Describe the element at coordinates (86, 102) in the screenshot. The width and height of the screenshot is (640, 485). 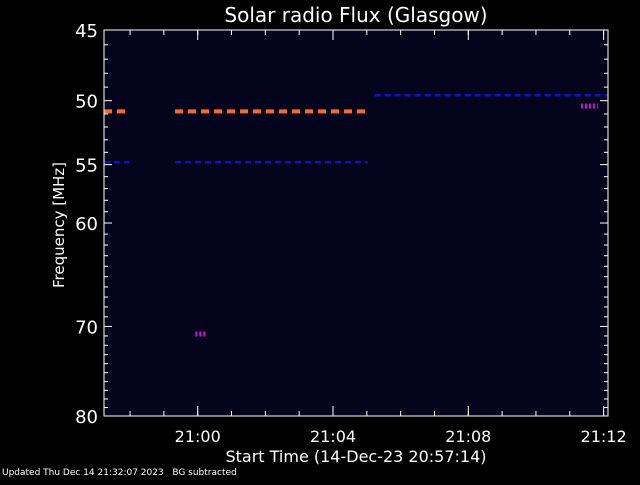
I see `y-tick-label: 50` at that location.